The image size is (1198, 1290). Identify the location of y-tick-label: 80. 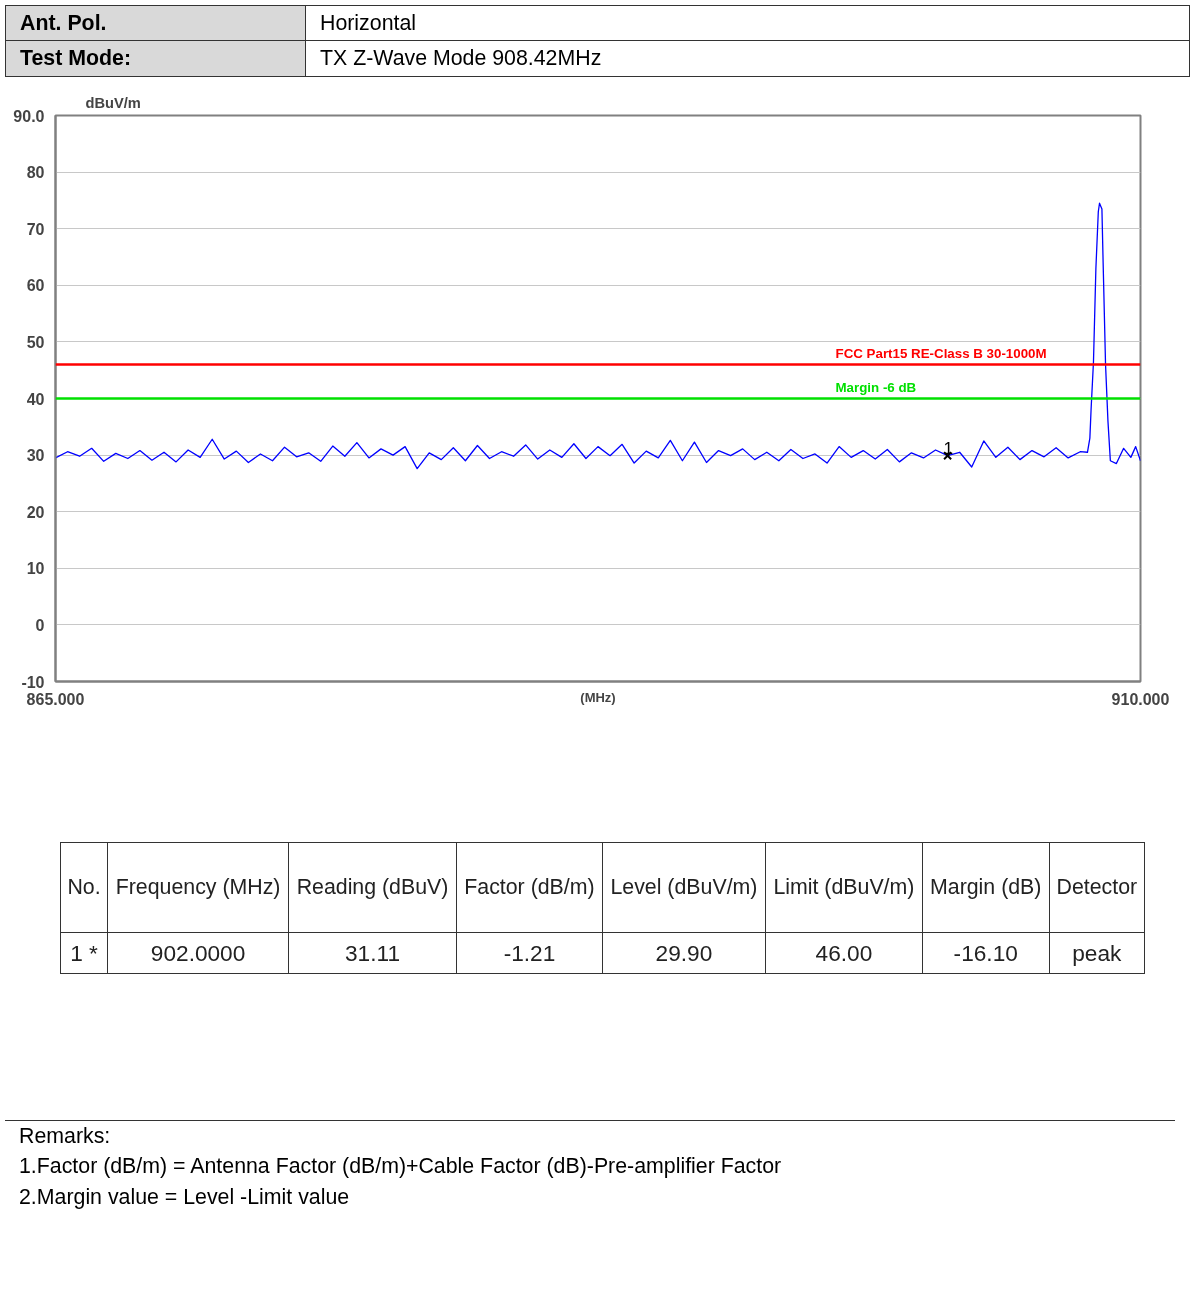
(35, 173).